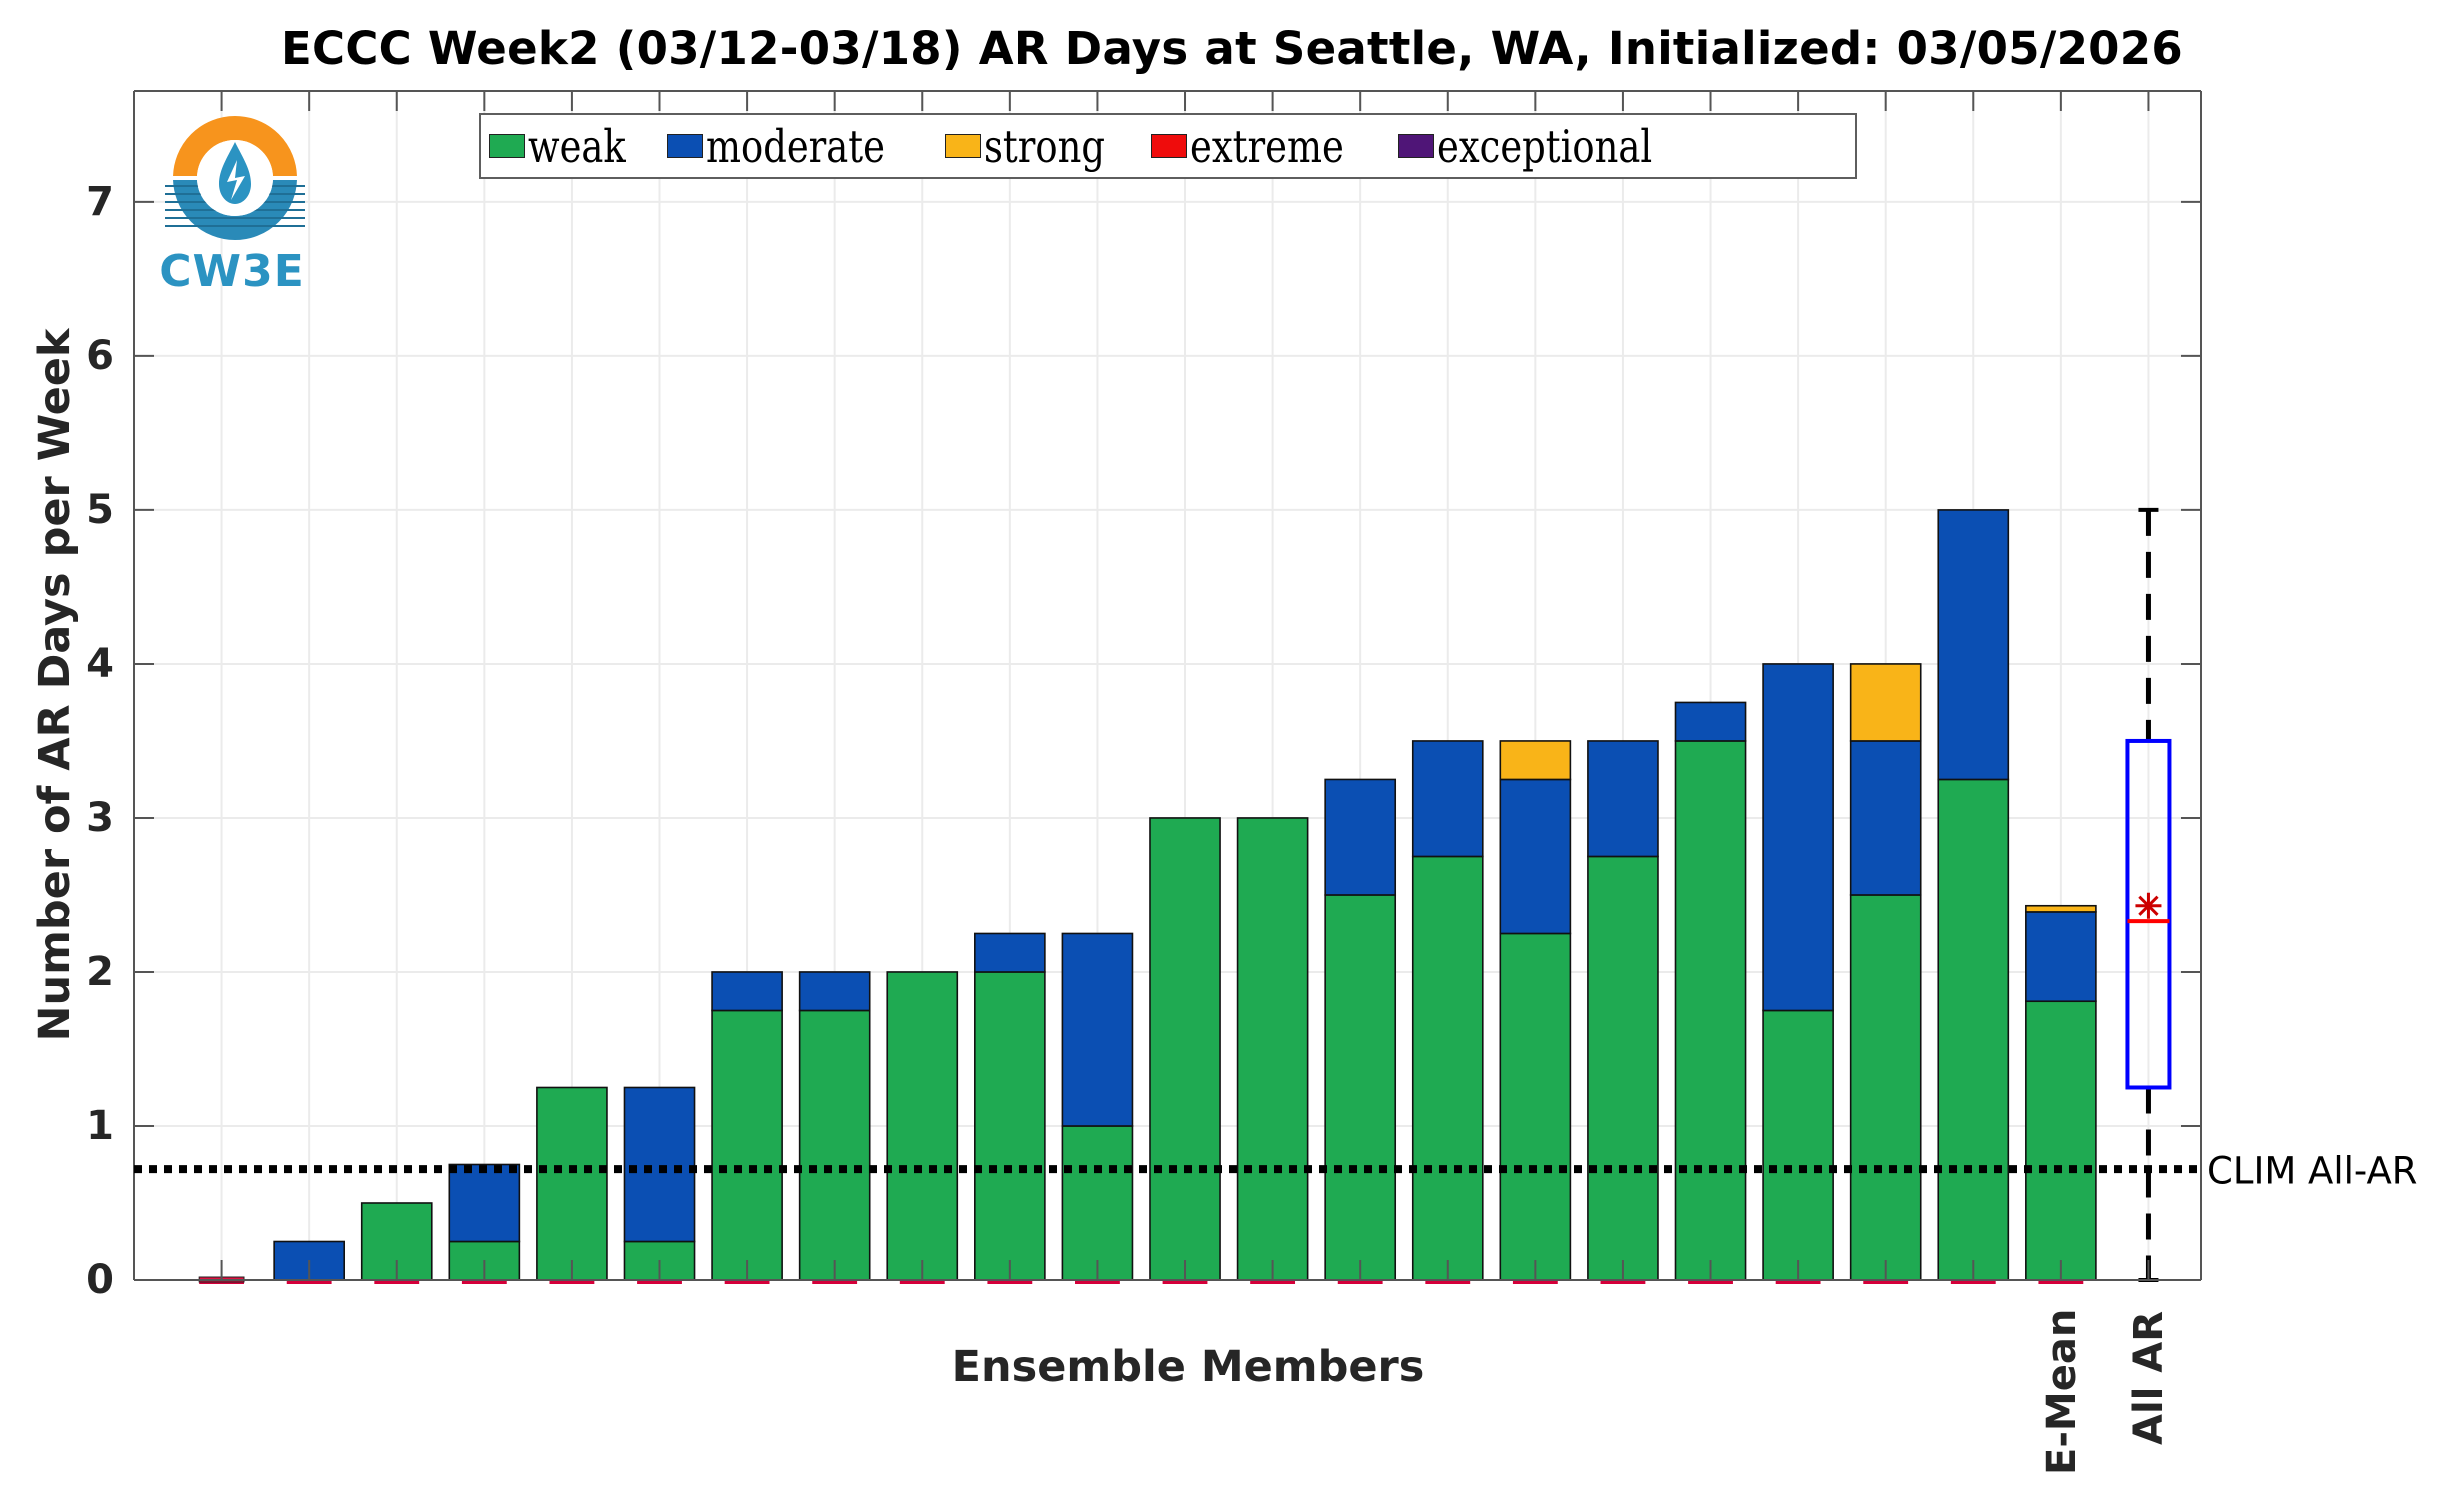 The width and height of the screenshot is (2464, 1505). What do you see at coordinates (1044, 146) in the screenshot?
I see `legend-label-strong: strong` at bounding box center [1044, 146].